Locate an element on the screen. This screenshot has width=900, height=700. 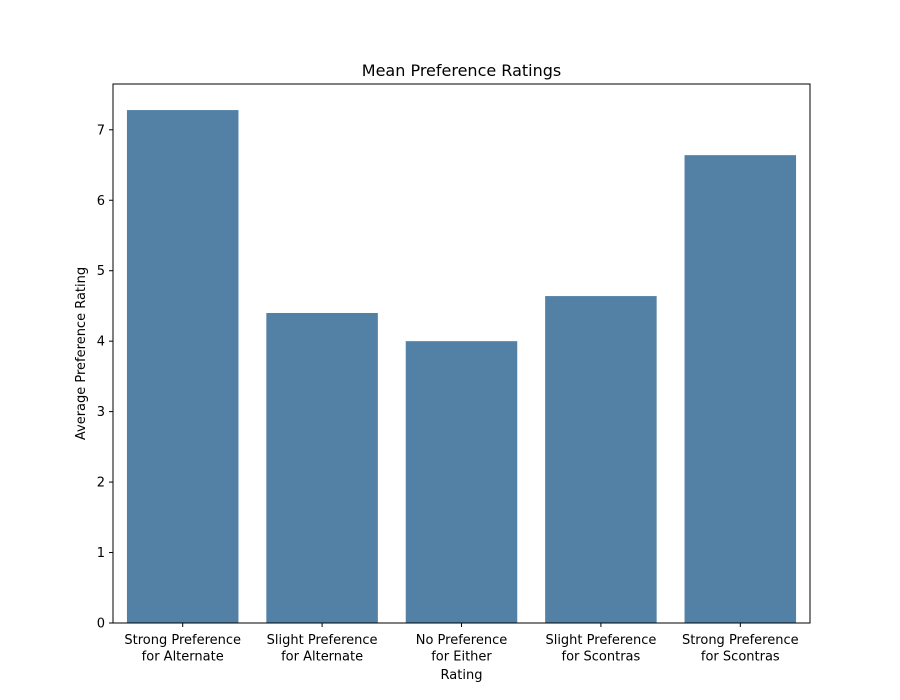
y-tick-label-4: 4 is located at coordinates (101, 342).